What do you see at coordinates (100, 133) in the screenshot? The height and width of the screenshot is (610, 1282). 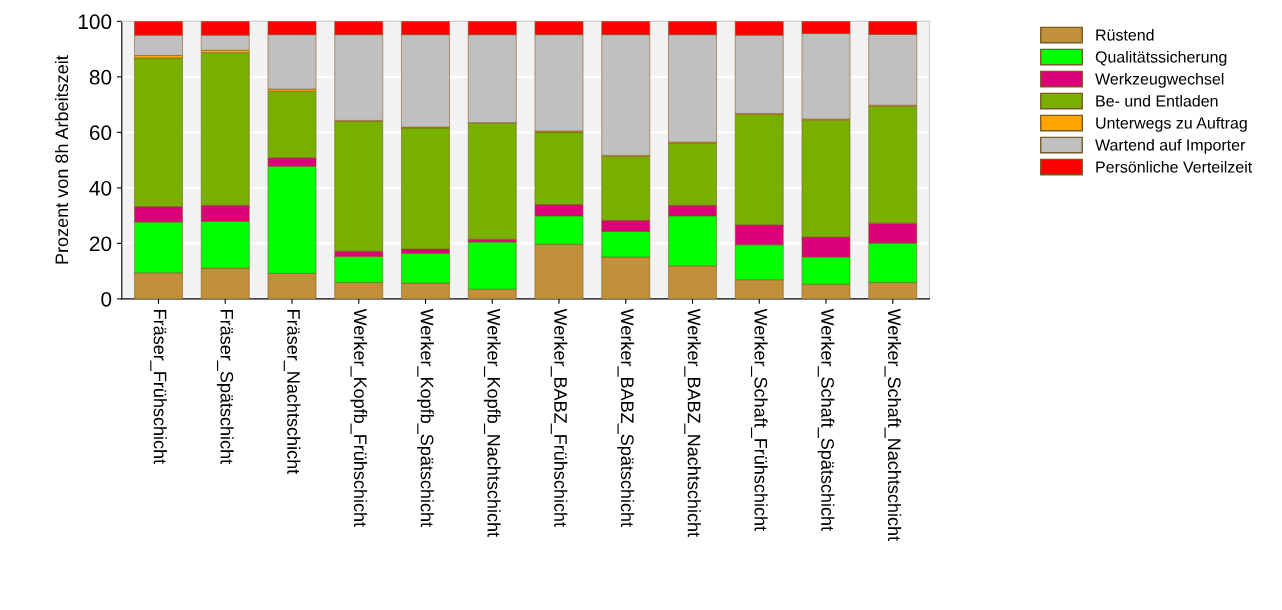 I see `y-tick-label: 60` at bounding box center [100, 133].